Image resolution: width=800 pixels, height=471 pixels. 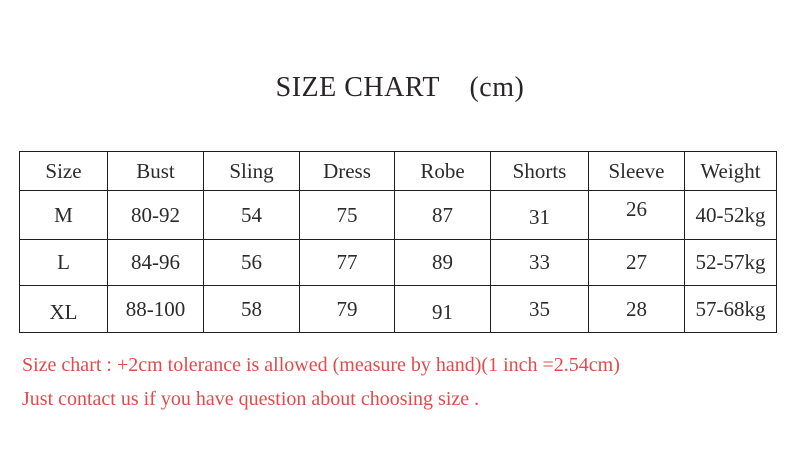 I want to click on table-cell-size: L, so click(x=63, y=262).